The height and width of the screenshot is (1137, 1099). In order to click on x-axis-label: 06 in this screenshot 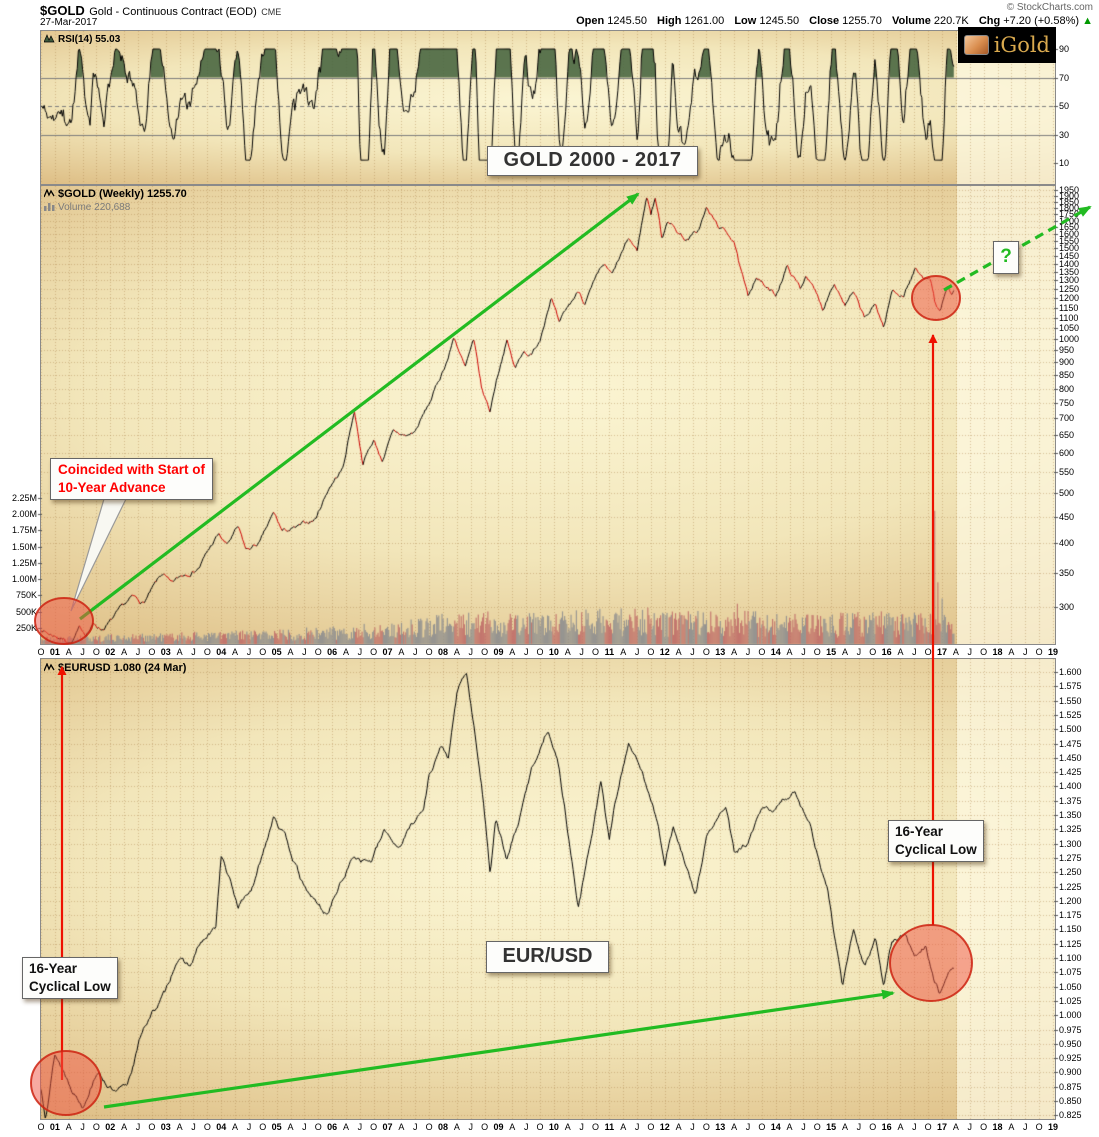, I will do `click(332, 1127)`.